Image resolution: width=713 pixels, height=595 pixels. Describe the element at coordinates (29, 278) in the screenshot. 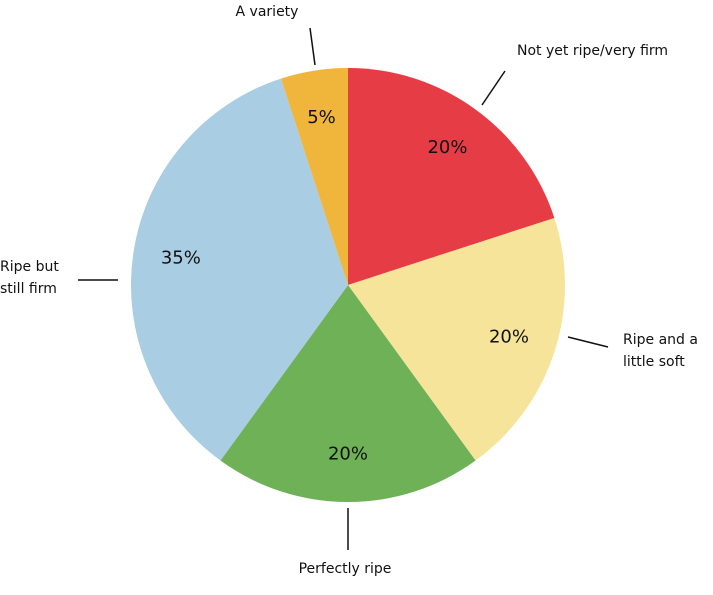

I see `category-label: Ripe but still firm` at that location.